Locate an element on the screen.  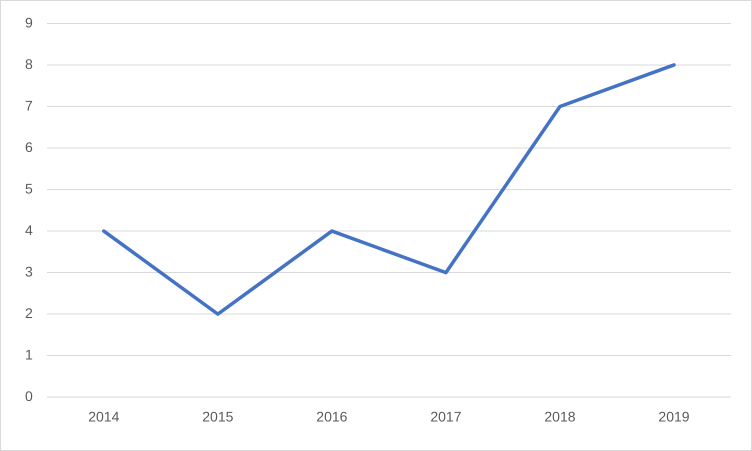
y-tick-label: 3 is located at coordinates (28, 271).